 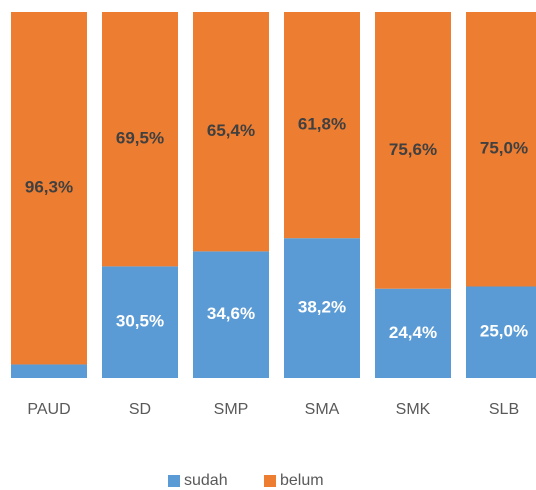 I want to click on value-label: 96,3%, so click(x=49, y=187).